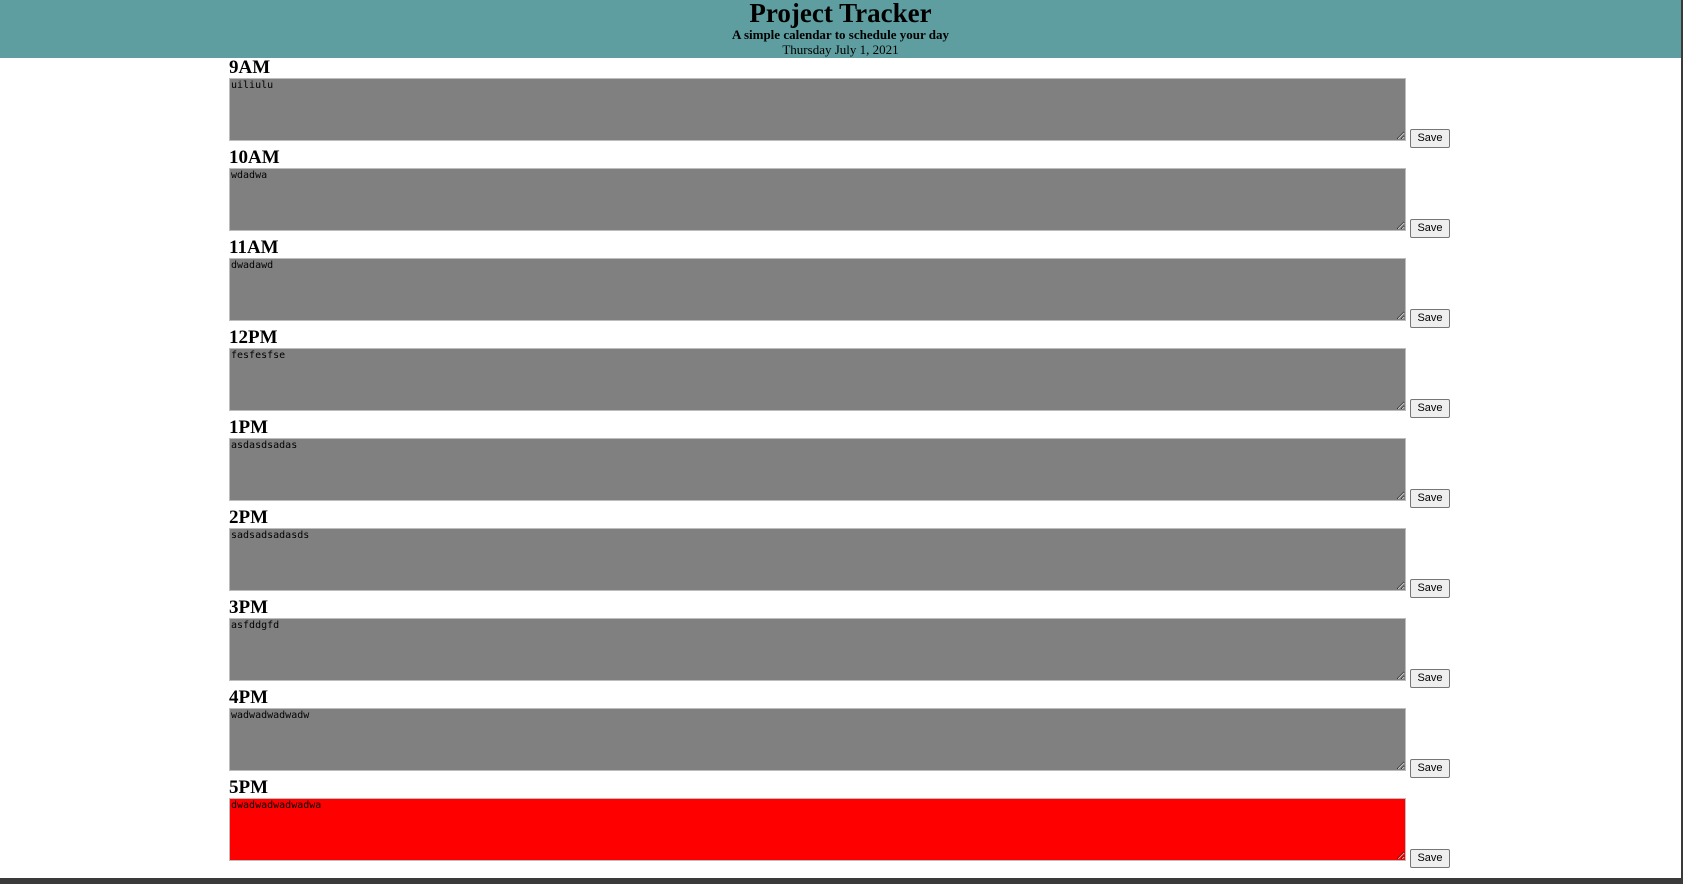 The height and width of the screenshot is (884, 1683). I want to click on time-block: 4PM wadwadwadwadw Save, so click(844, 733).